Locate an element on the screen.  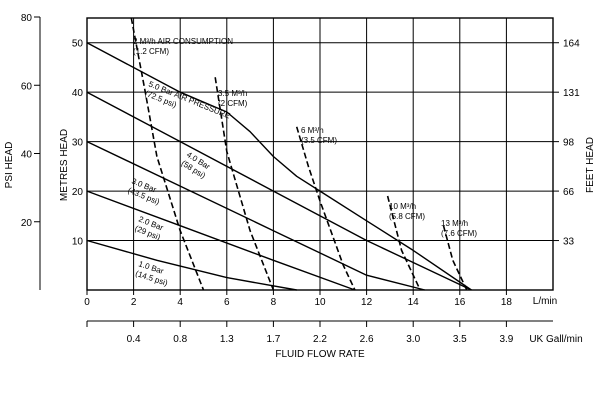
series-label: 2 M³/h AIR CONSUMPTION(1.2 CFM) is located at coordinates (183, 46).